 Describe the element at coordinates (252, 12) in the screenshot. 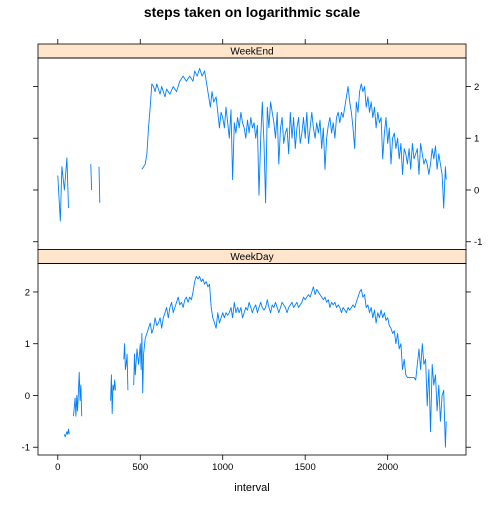

I see `chart-title: steps taken on logarithmic scale` at that location.